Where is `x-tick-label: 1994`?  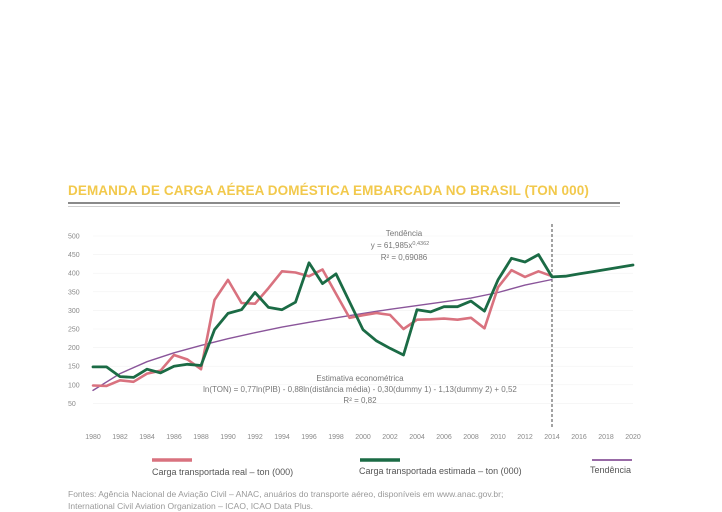 x-tick-label: 1994 is located at coordinates (282, 437).